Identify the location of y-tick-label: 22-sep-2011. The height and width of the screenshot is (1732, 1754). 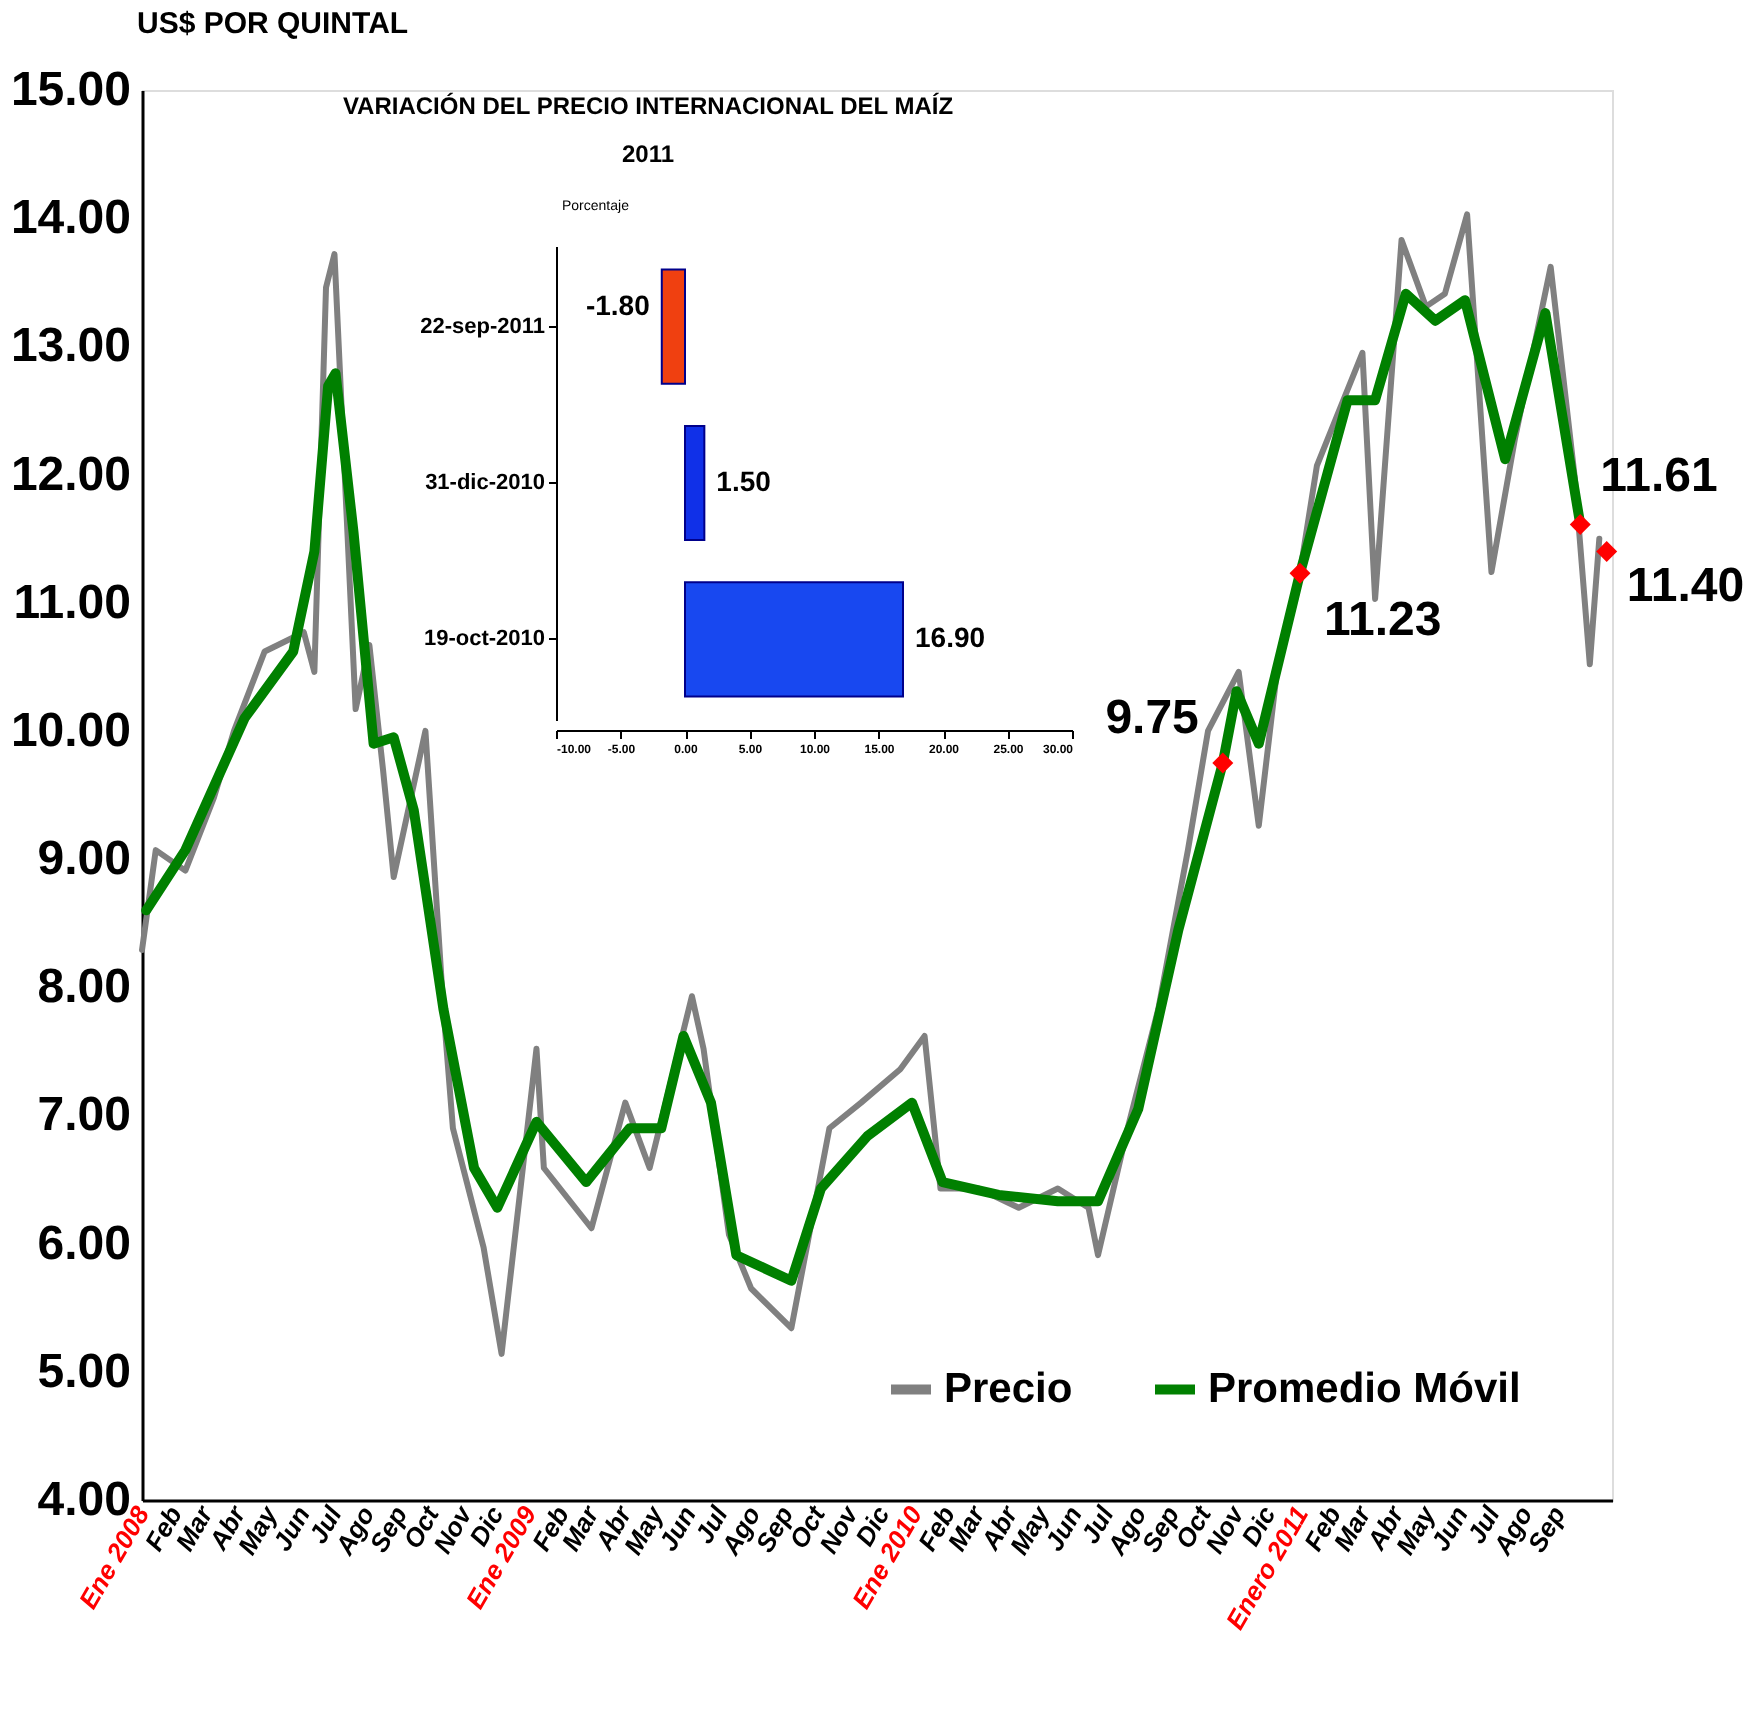
(482, 326).